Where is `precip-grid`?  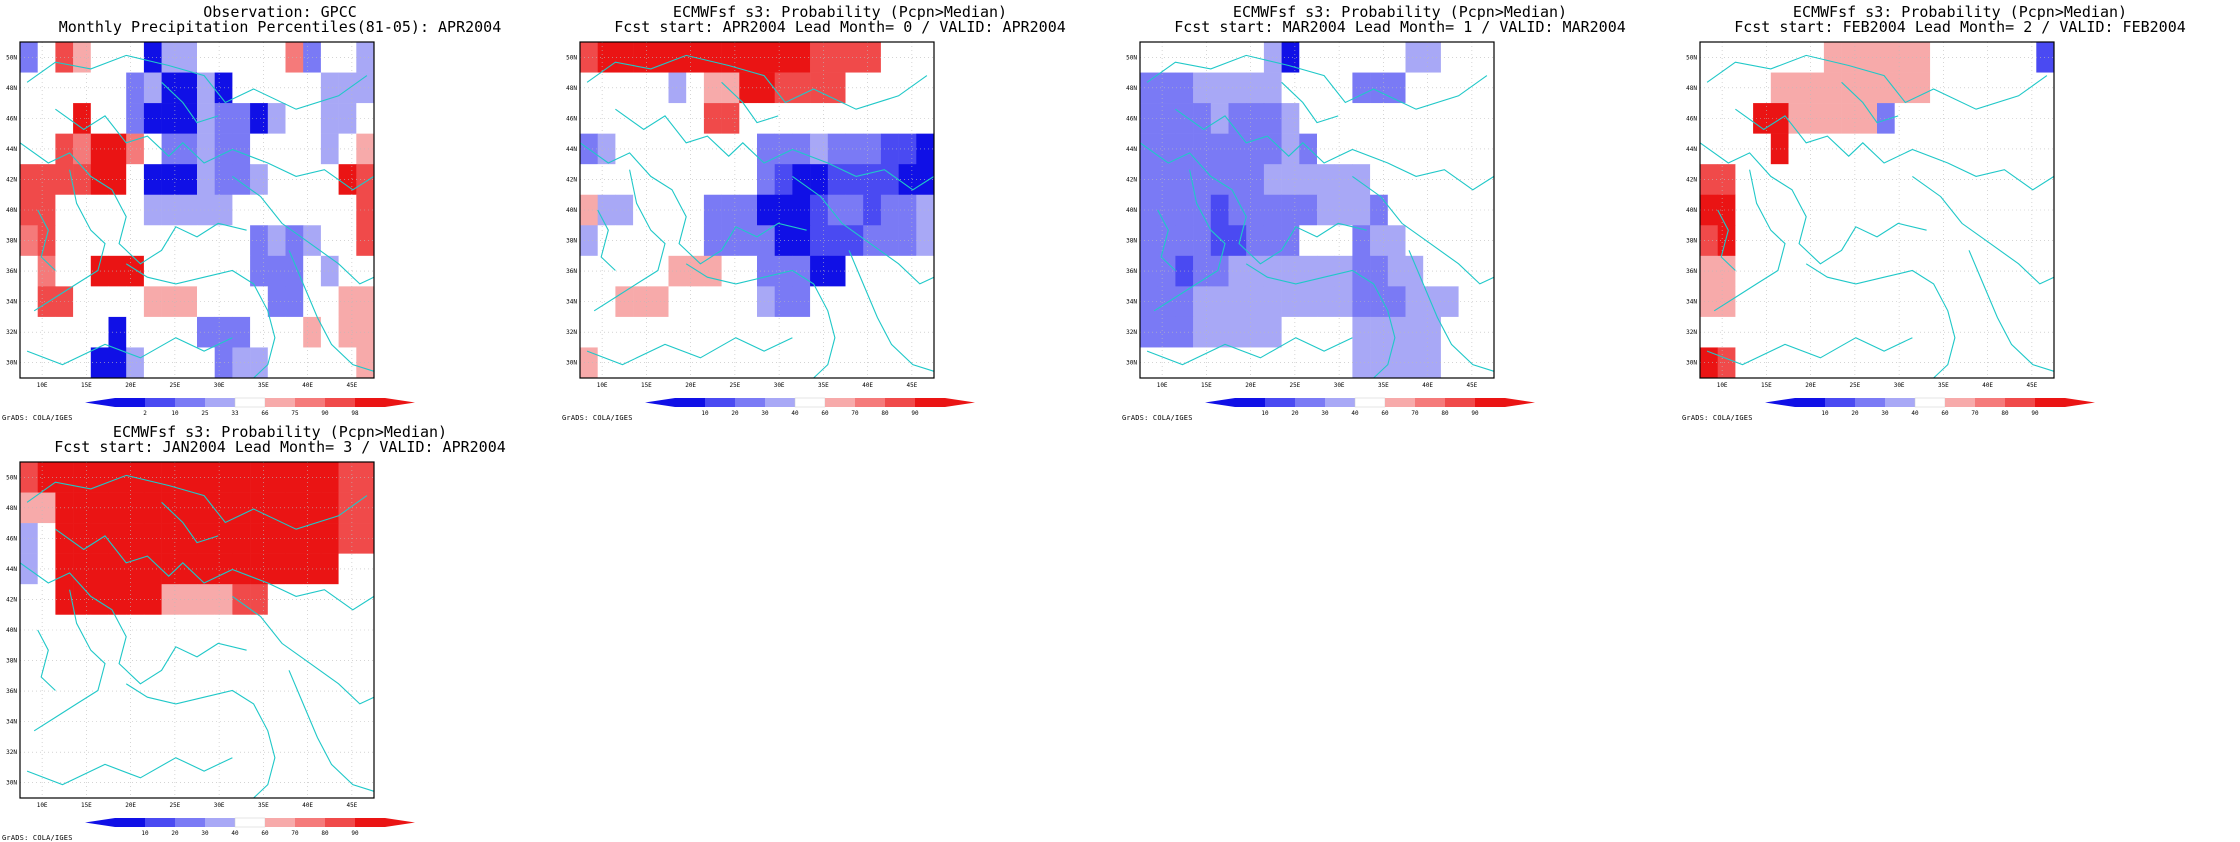
precip-grid is located at coordinates (1877, 210).